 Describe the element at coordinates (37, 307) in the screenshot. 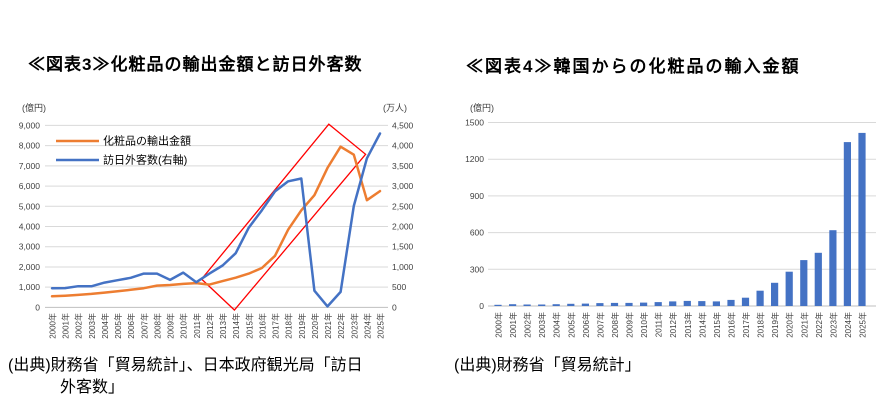

I see `fig3-left-axis-tick: 0` at that location.